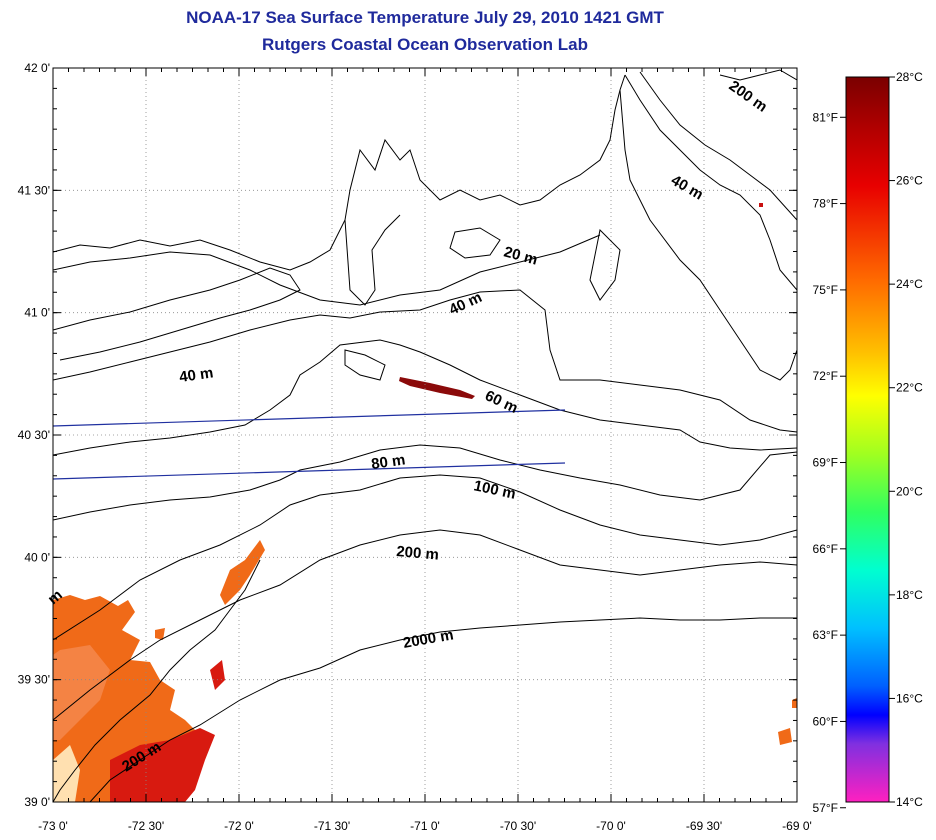  What do you see at coordinates (825, 549) in the screenshot?
I see `colorbar-fahrenheit-label: 66°F` at bounding box center [825, 549].